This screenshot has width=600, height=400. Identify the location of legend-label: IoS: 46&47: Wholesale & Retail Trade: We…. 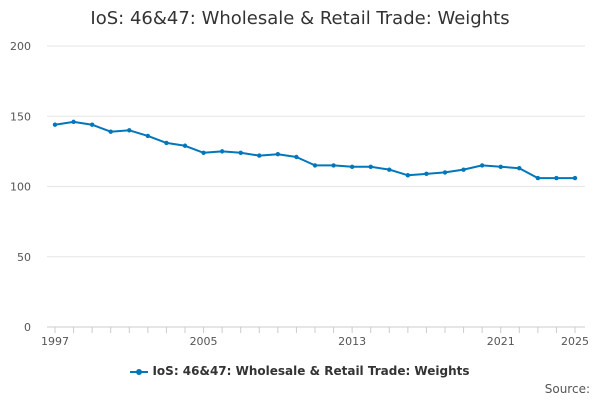
(311, 371).